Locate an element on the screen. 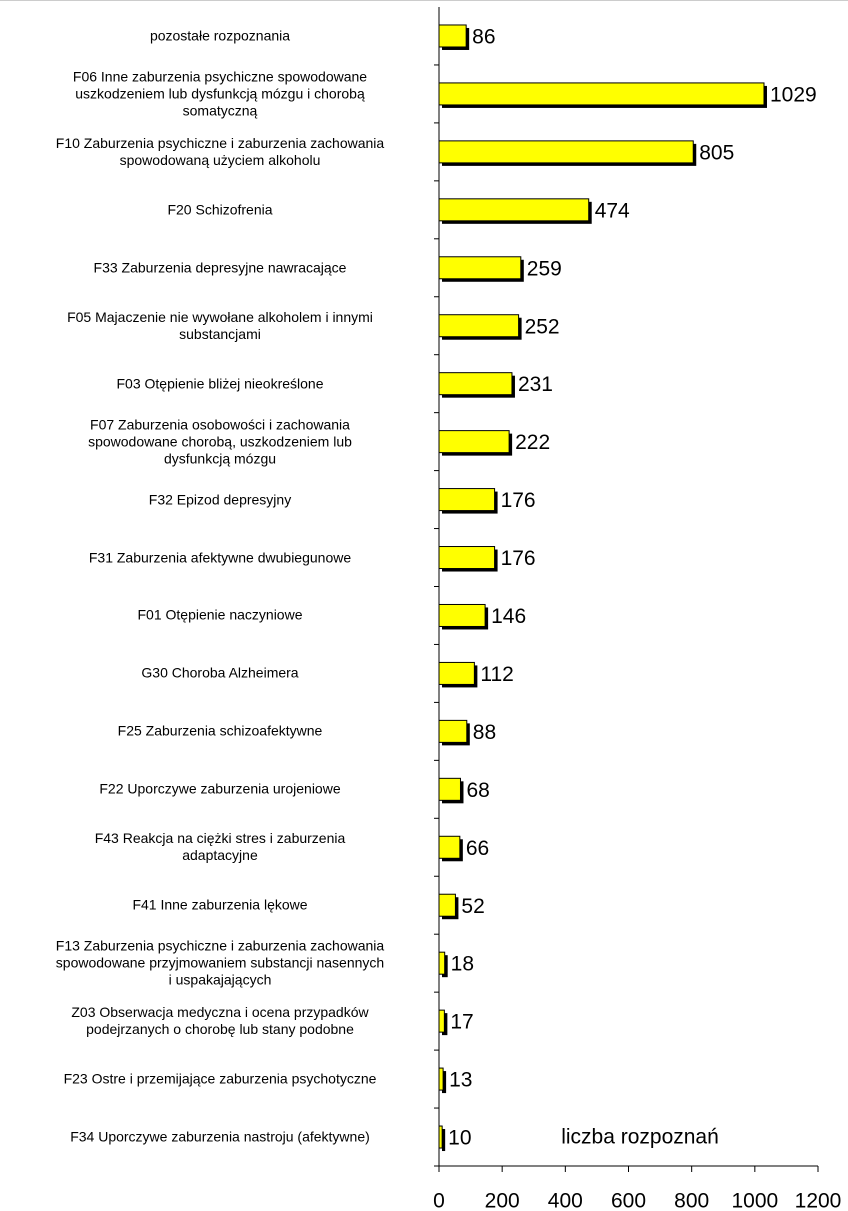 The image size is (848, 1211). x-tick-label: 800 is located at coordinates (691, 1200).